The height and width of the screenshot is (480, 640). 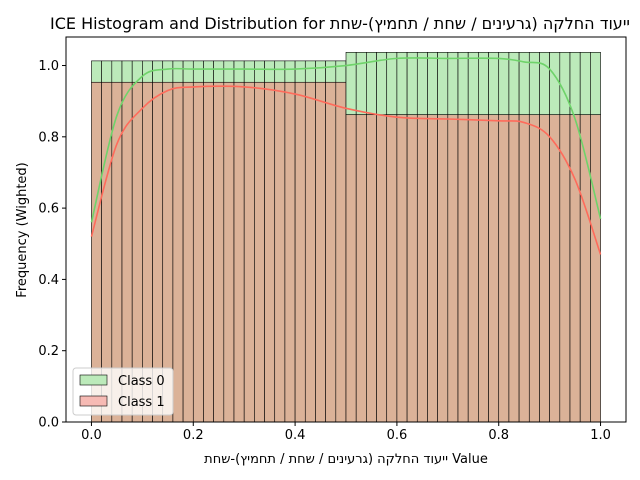 I want to click on y-tick-label-5: 1.0, so click(x=48, y=66).